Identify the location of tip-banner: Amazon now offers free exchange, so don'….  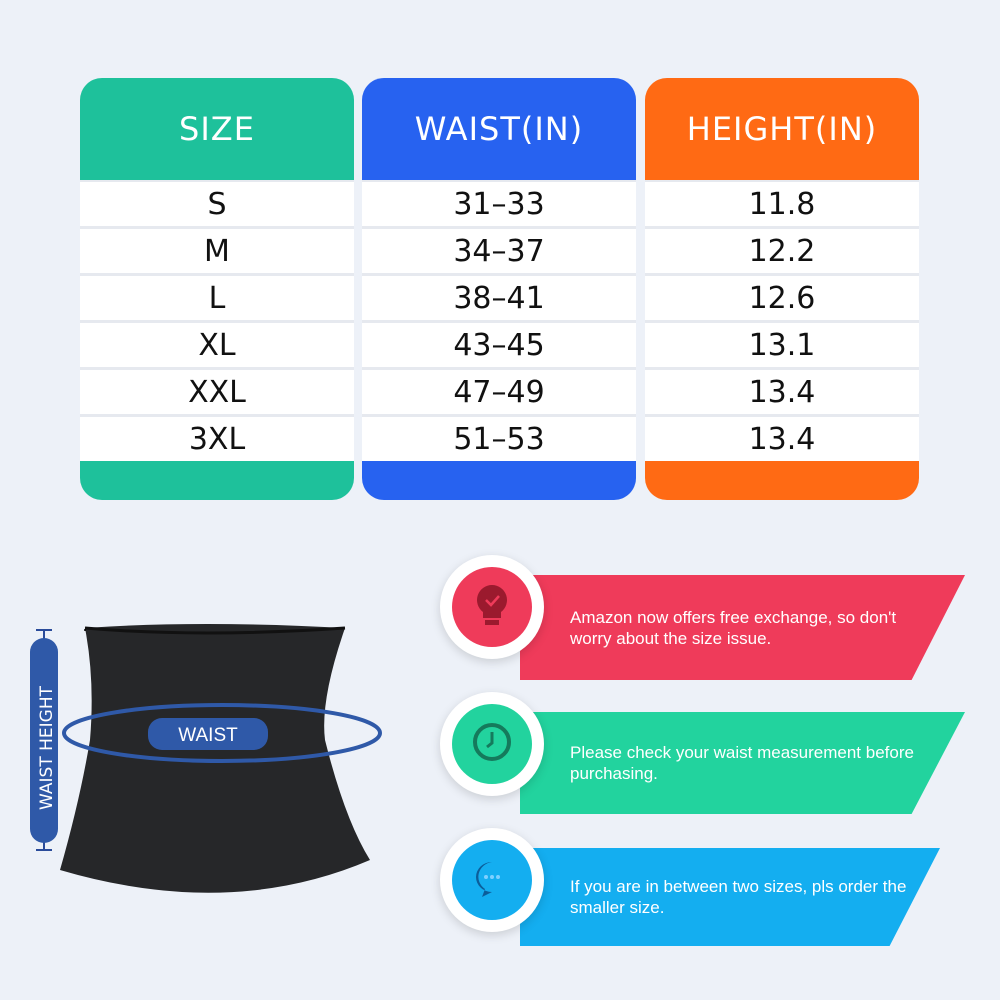
(742, 627).